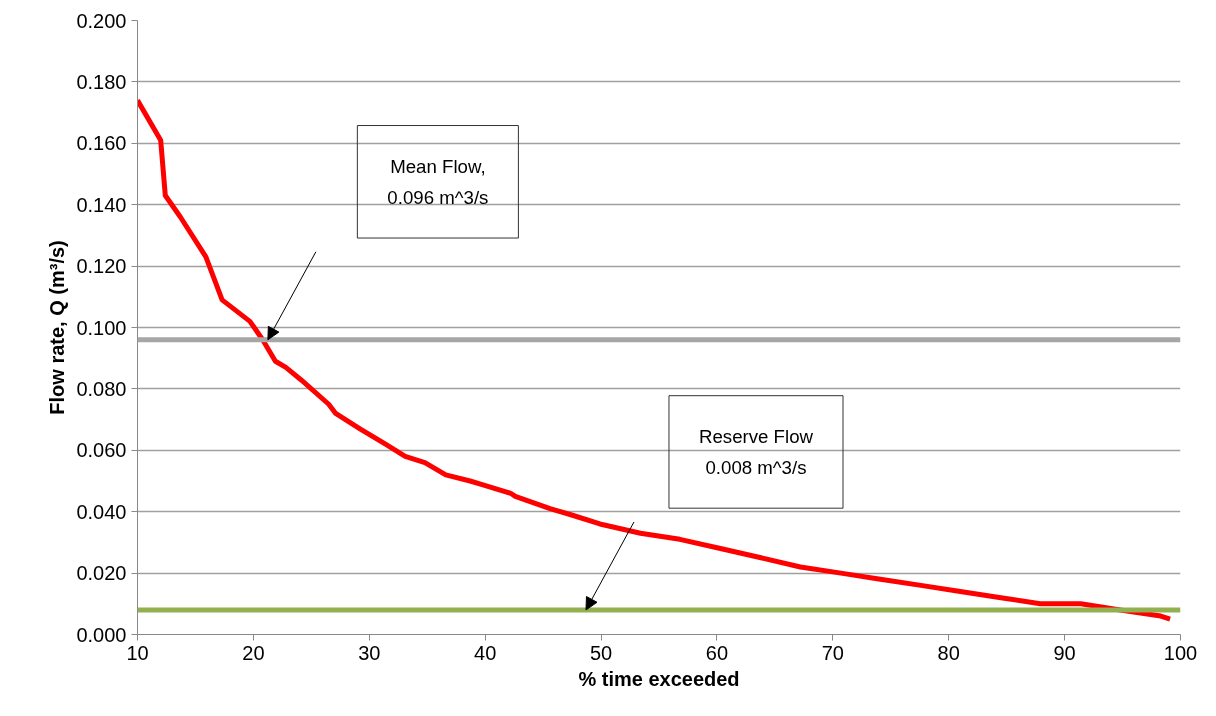 The width and height of the screenshot is (1216, 716). Describe the element at coordinates (101, 266) in the screenshot. I see `y-tick-label: 0.120` at that location.